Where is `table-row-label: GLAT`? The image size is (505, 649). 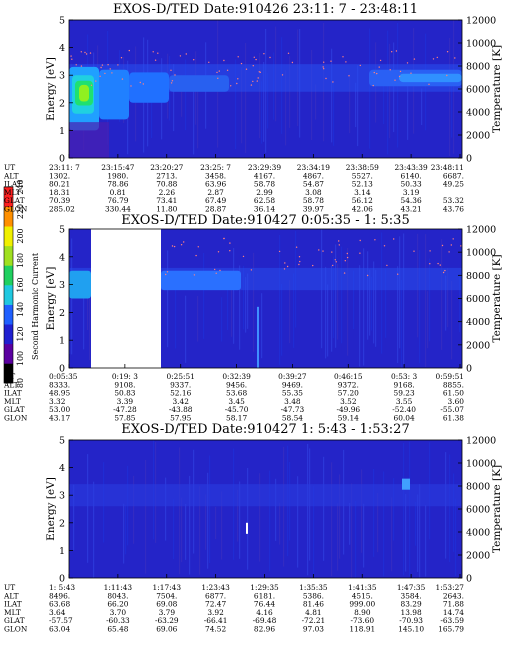
table-row-label: GLAT is located at coordinates (14, 409).